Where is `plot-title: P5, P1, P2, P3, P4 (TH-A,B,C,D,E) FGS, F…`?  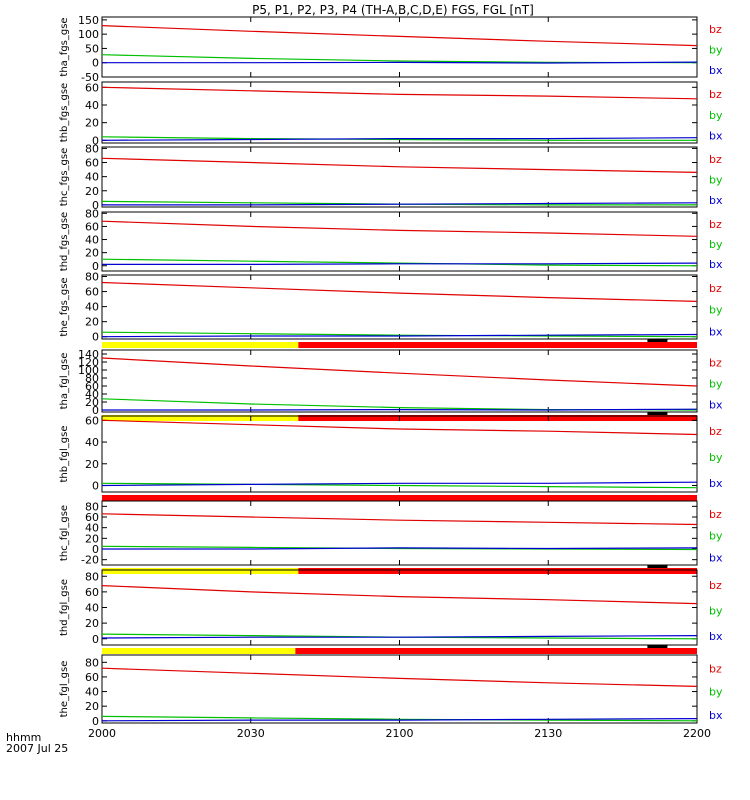 plot-title: P5, P1, P2, P3, P4 (TH-A,B,C,D,E) FGS, F… is located at coordinates (393, 10).